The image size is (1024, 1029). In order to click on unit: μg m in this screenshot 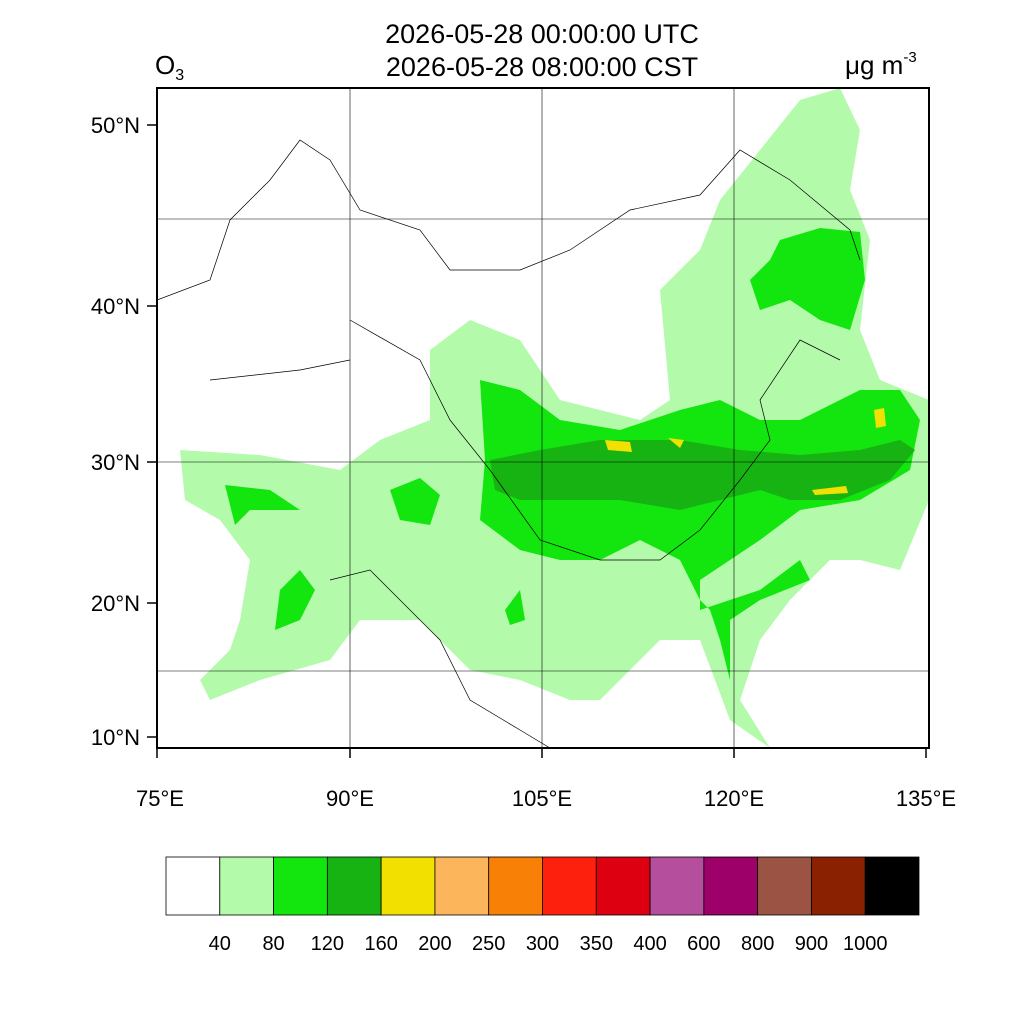, I will do `click(874, 65)`.